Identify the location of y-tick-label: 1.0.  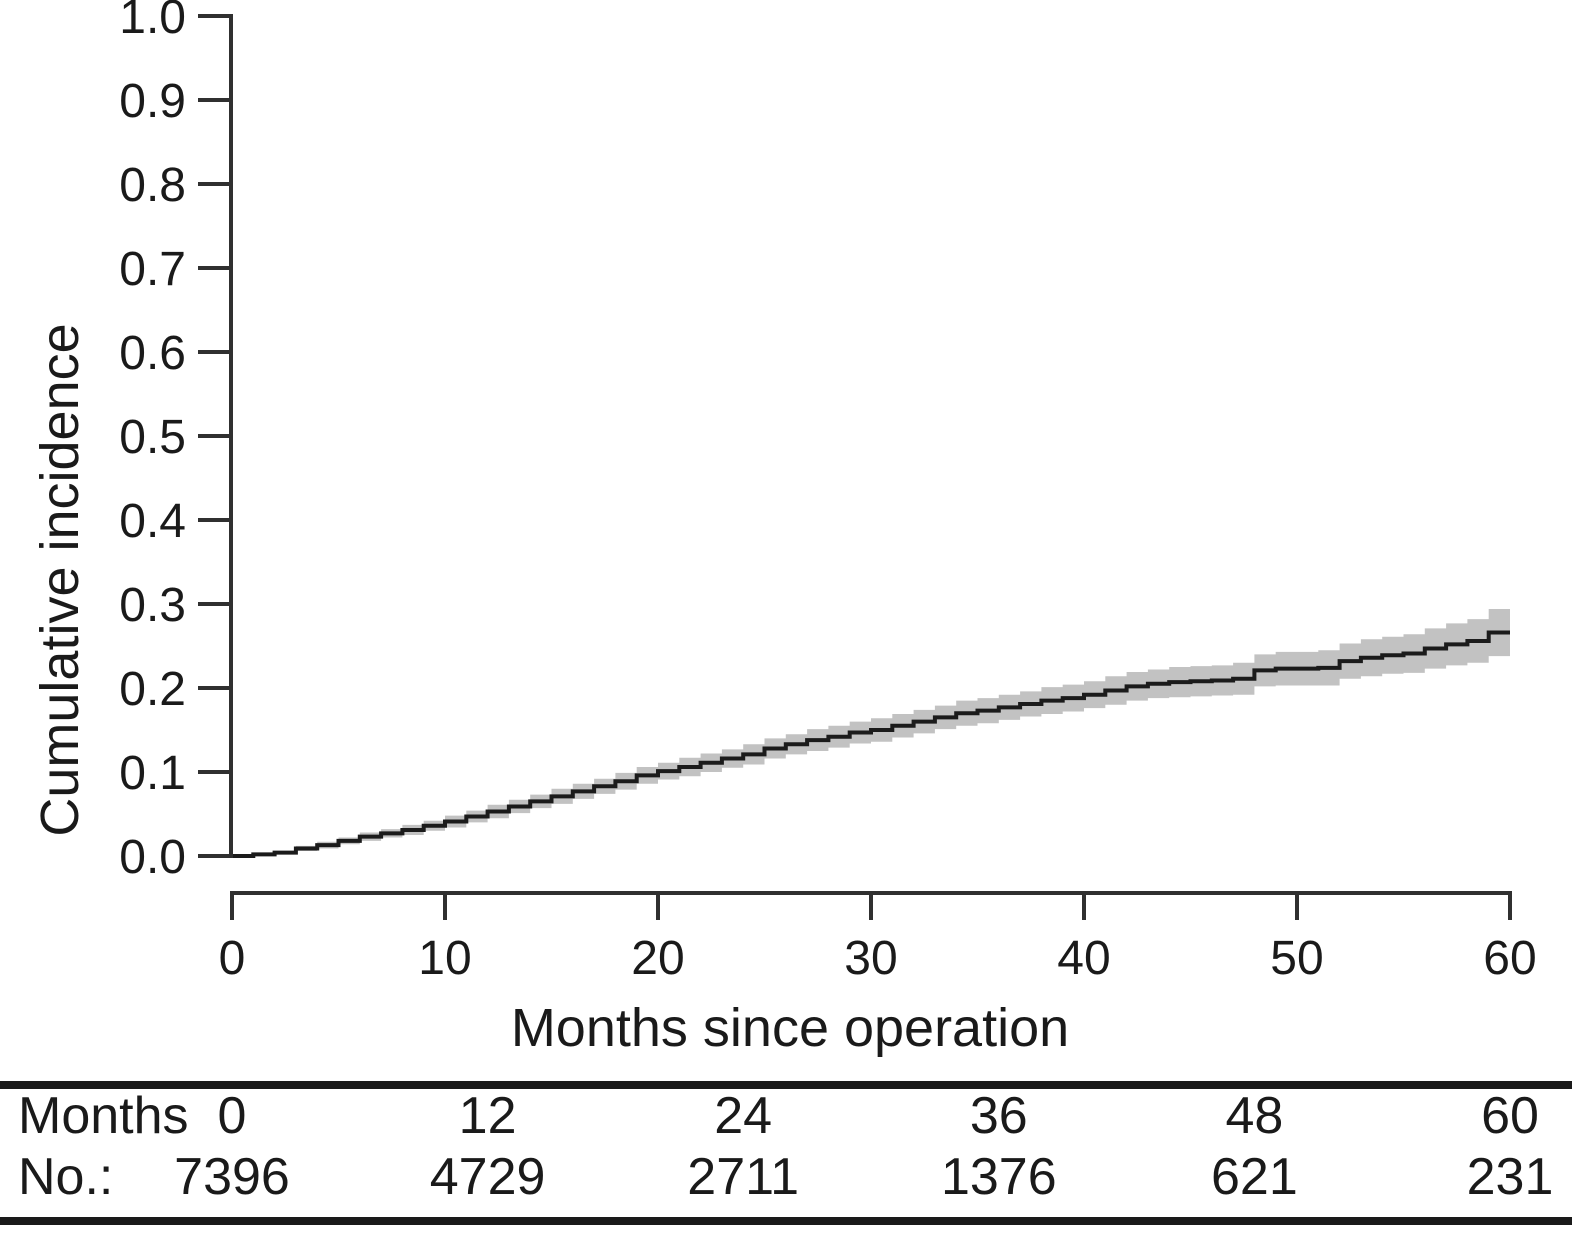
(152, 22).